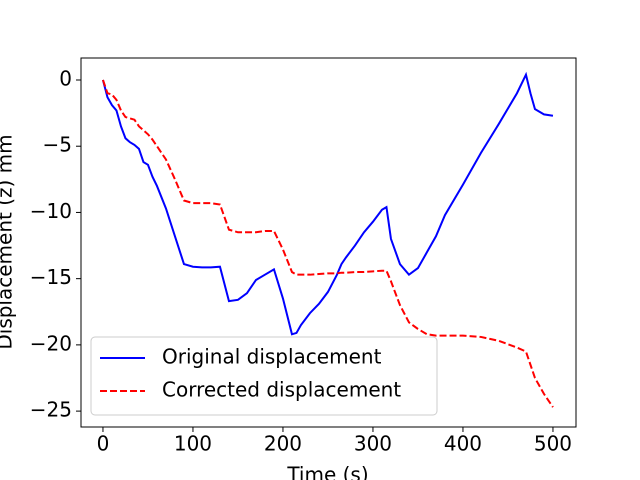 The height and width of the screenshot is (480, 640). What do you see at coordinates (65, 78) in the screenshot?
I see `y-tick-label: 0` at bounding box center [65, 78].